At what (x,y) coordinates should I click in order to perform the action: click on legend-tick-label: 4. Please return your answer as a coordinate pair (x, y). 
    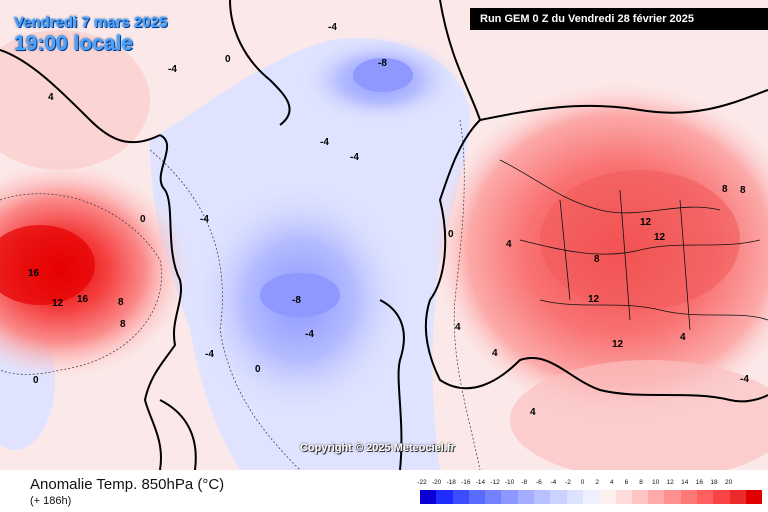
    Looking at the image, I should click on (611, 482).